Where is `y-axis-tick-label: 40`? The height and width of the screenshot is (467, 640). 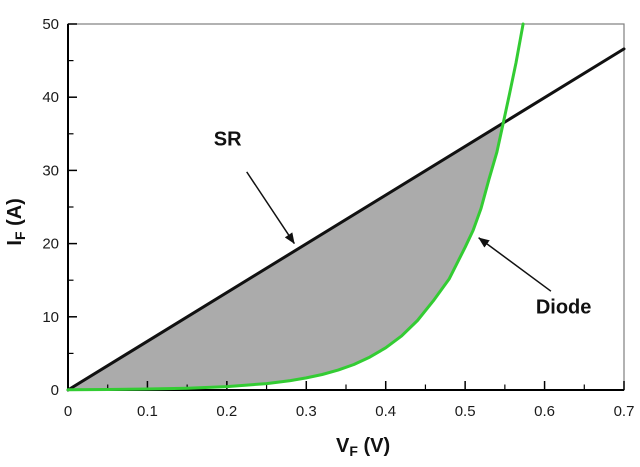 y-axis-tick-label: 40 is located at coordinates (50, 97).